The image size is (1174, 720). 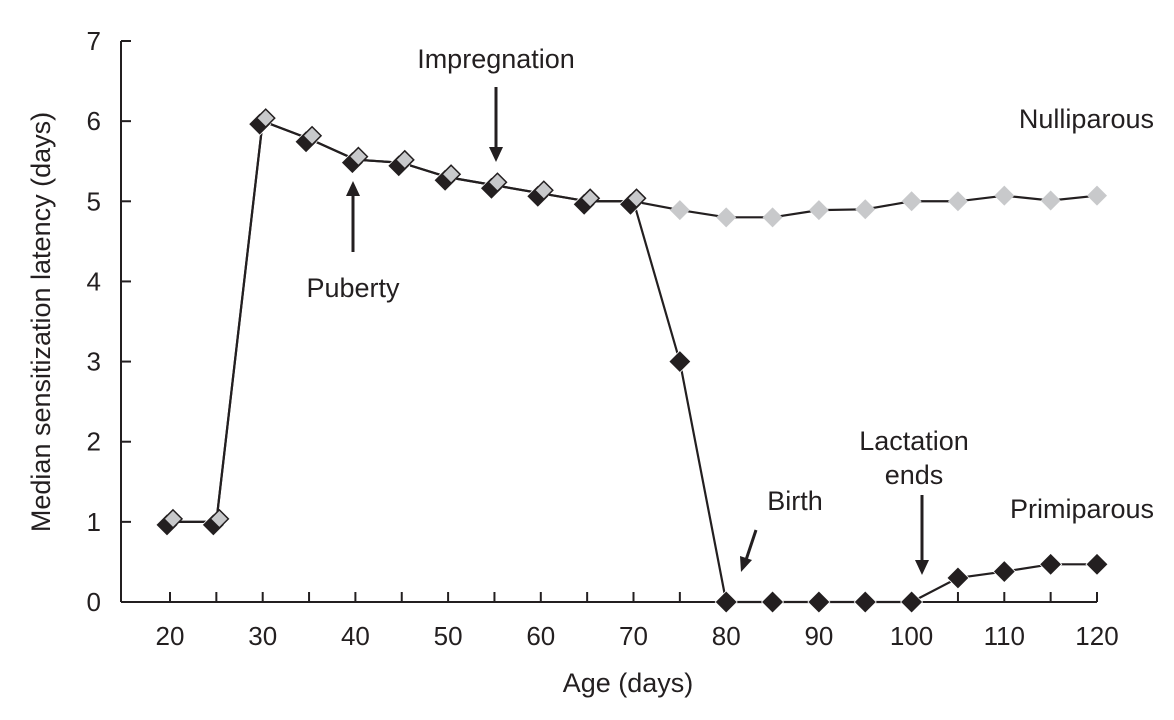 I want to click on x-ticks: 20 30 40 50 60 70 80 90 100 110 120, so click(x=637, y=621).